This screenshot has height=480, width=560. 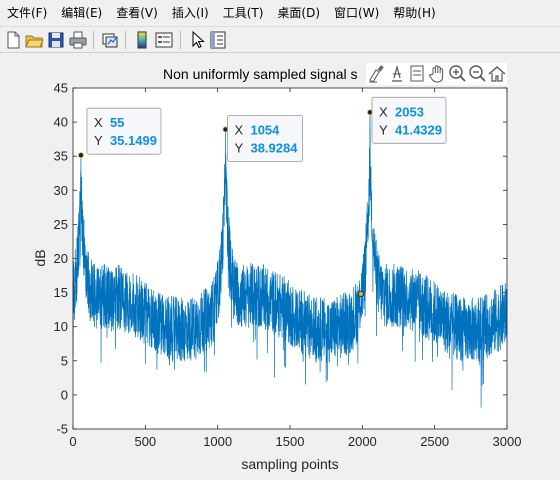 What do you see at coordinates (477, 73) in the screenshot?
I see `zoom-out-icon` at bounding box center [477, 73].